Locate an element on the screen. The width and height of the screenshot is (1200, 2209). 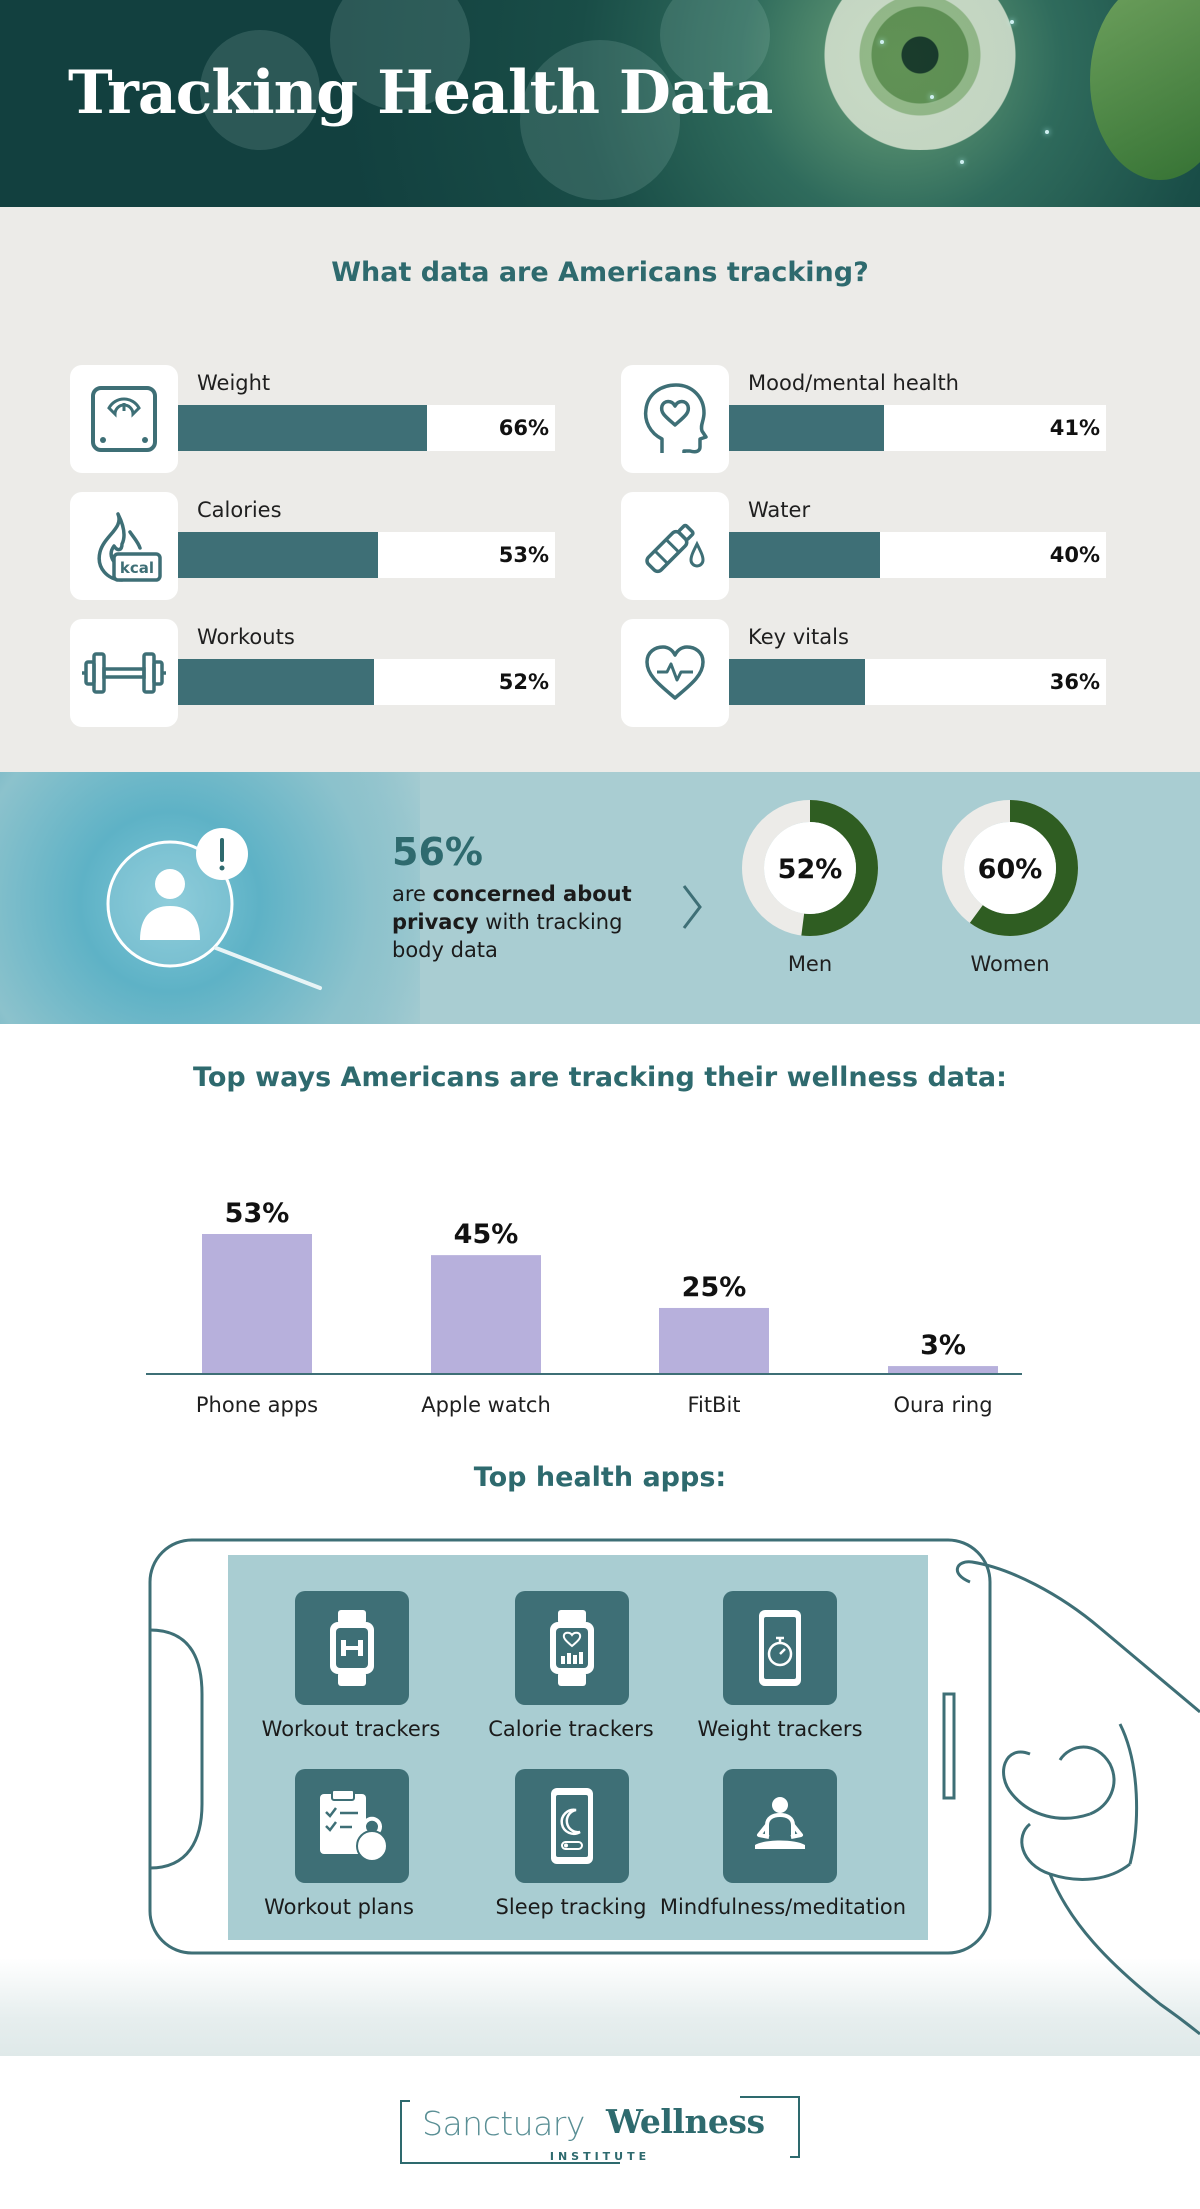
water-bottle-icon is located at coordinates (675, 548).